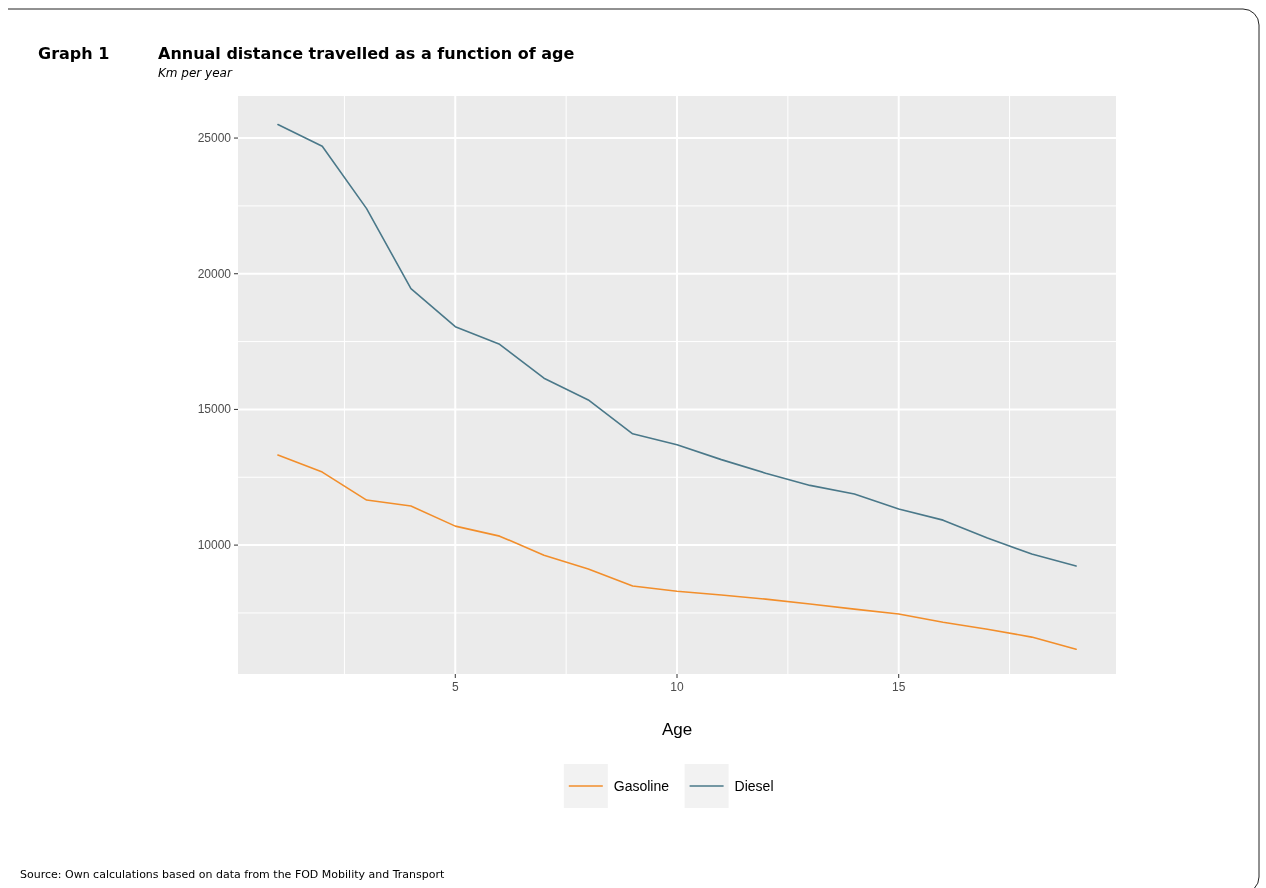 The image size is (1266, 888). I want to click on line-series, so click(677, 552).